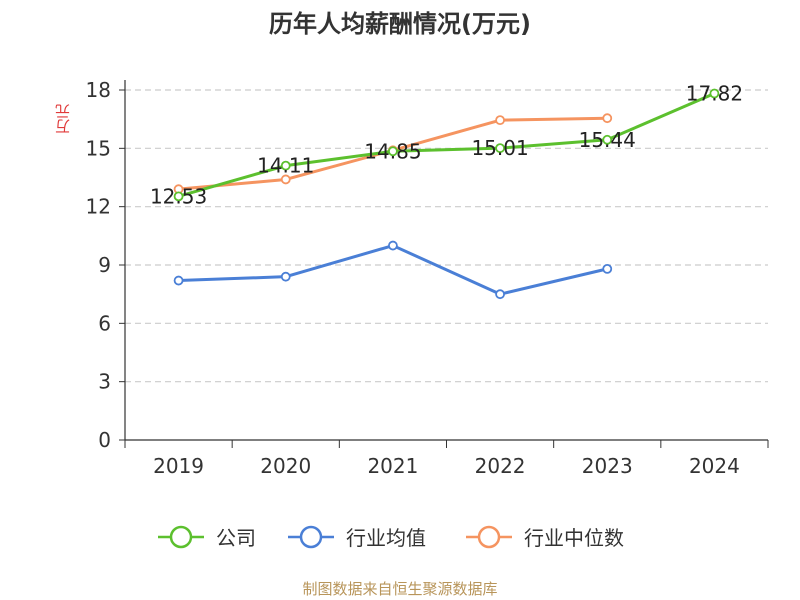 Image resolution: width=800 pixels, height=600 pixels. I want to click on legend-label: 行业中位数, so click(574, 538).